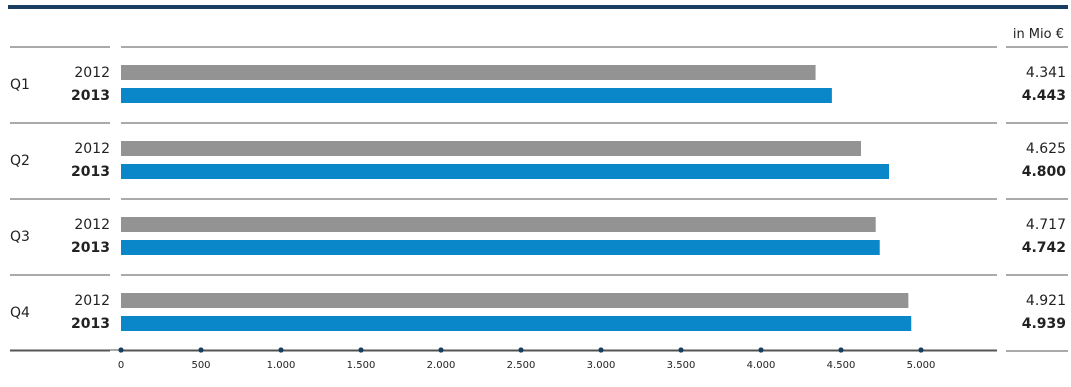  I want to click on unit-label: in Mio €, so click(1038, 34).